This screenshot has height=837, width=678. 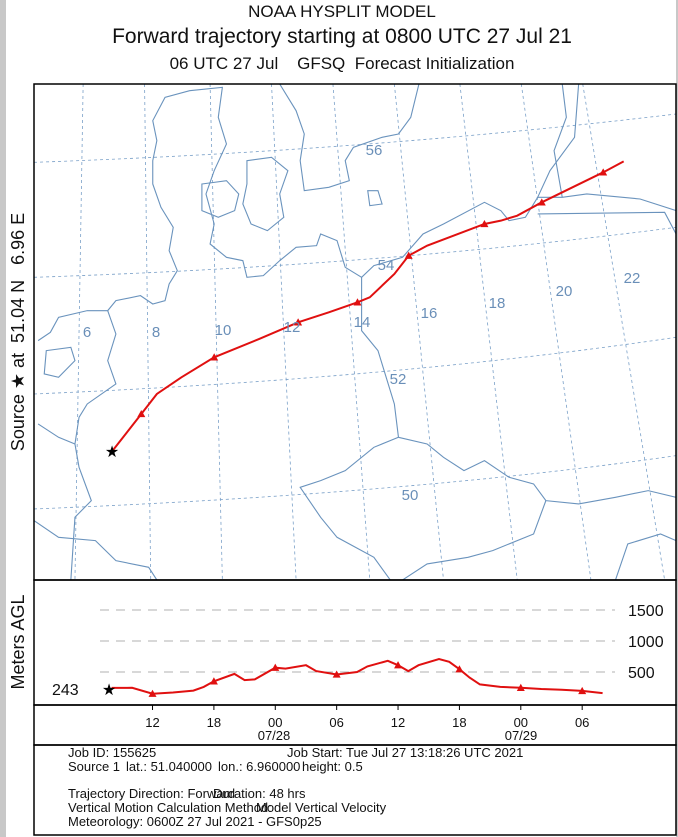 What do you see at coordinates (410, 495) in the screenshot?
I see `lat-label: 50` at bounding box center [410, 495].